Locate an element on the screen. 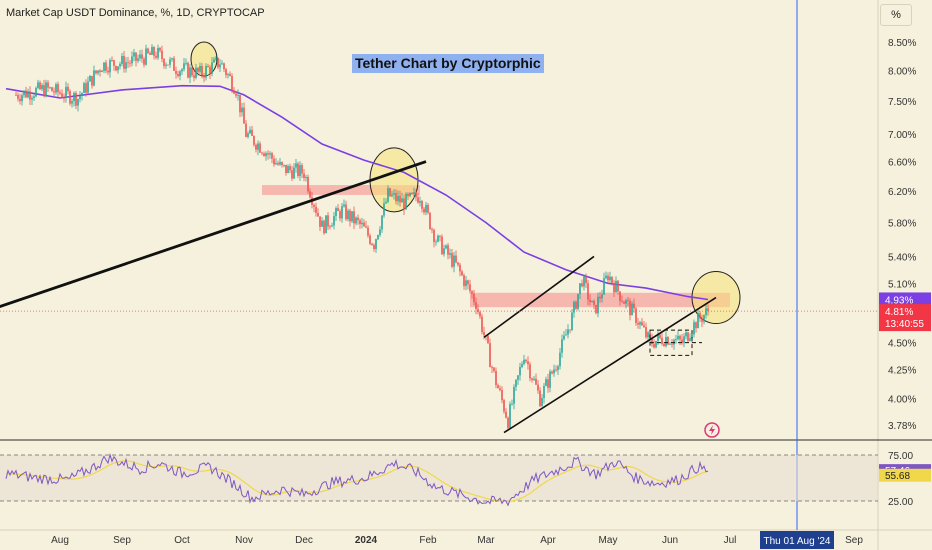 The image size is (932, 550). y-tick-label: 6.60% is located at coordinates (902, 163).